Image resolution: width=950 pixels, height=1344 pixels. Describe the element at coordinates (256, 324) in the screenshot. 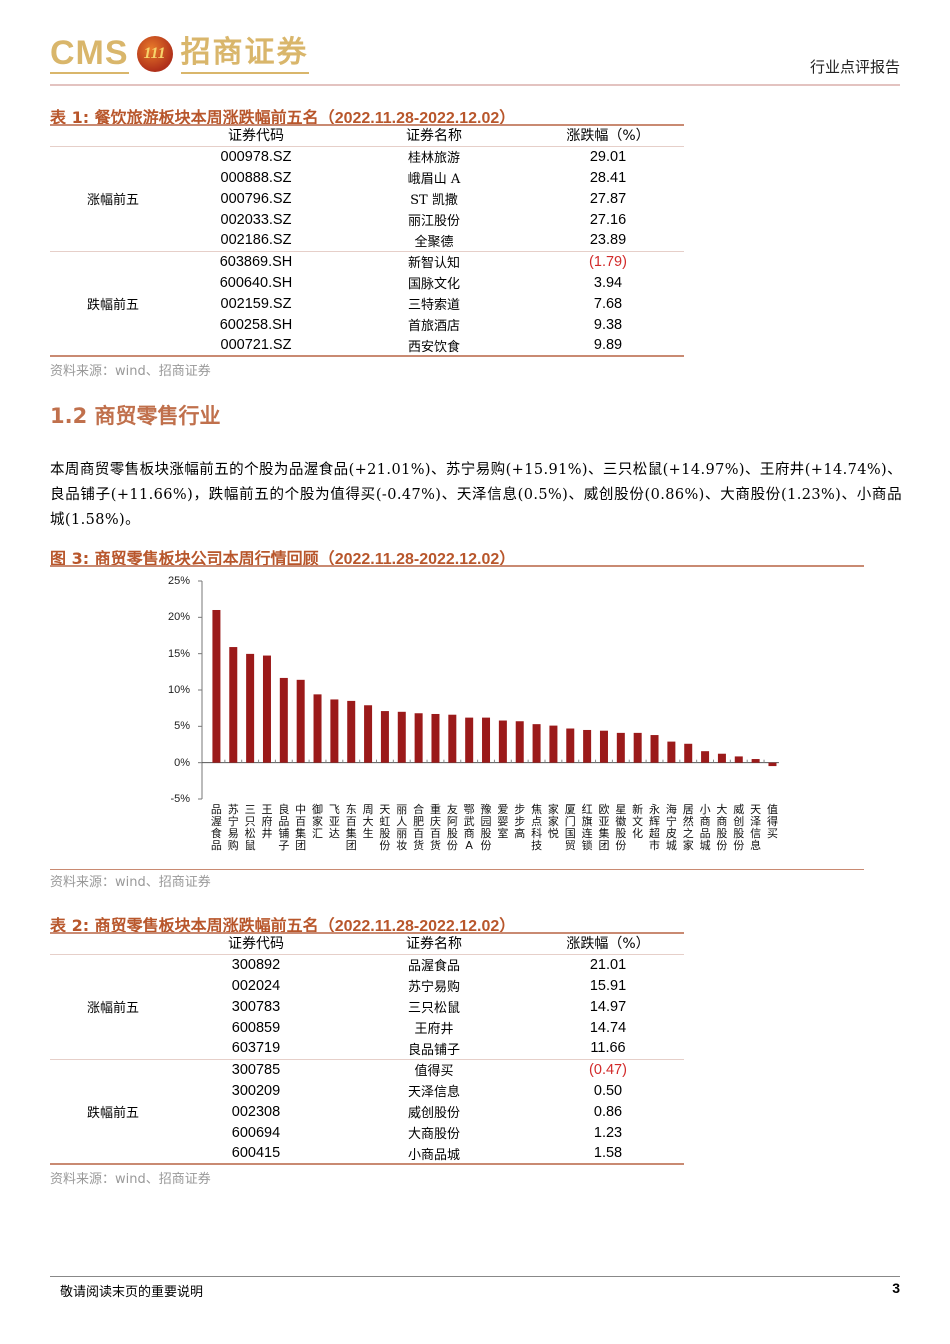

I see `security-code: 600258.SH` at that location.